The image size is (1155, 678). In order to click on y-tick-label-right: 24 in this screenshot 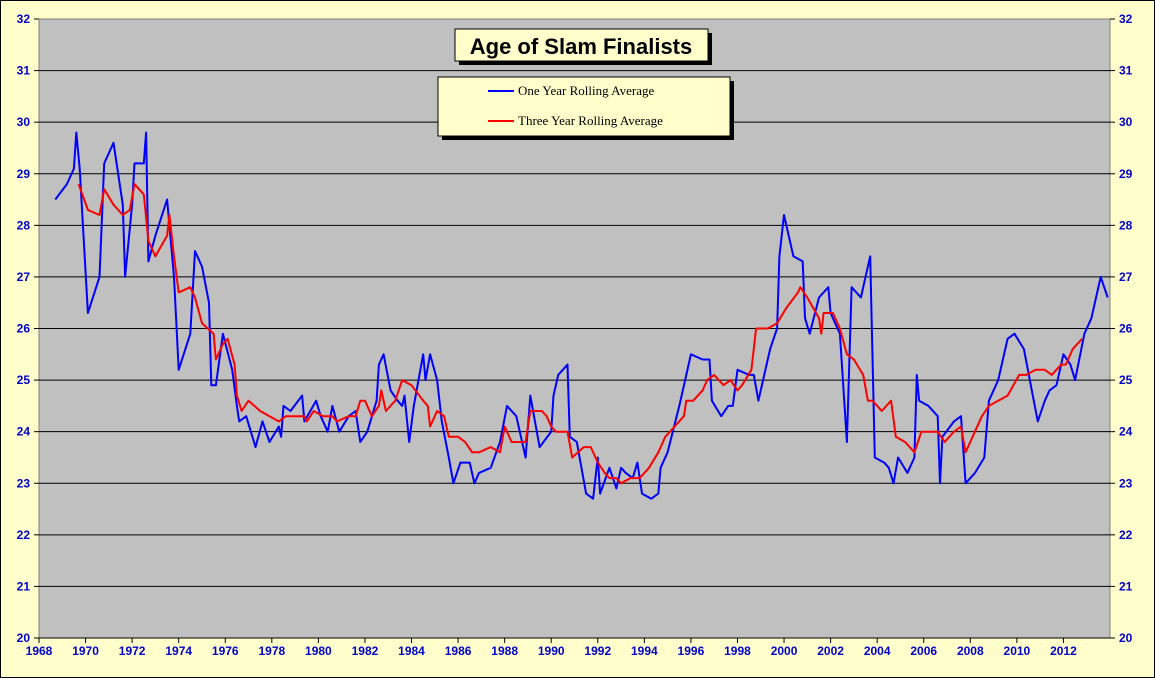, I will do `click(1126, 432)`.